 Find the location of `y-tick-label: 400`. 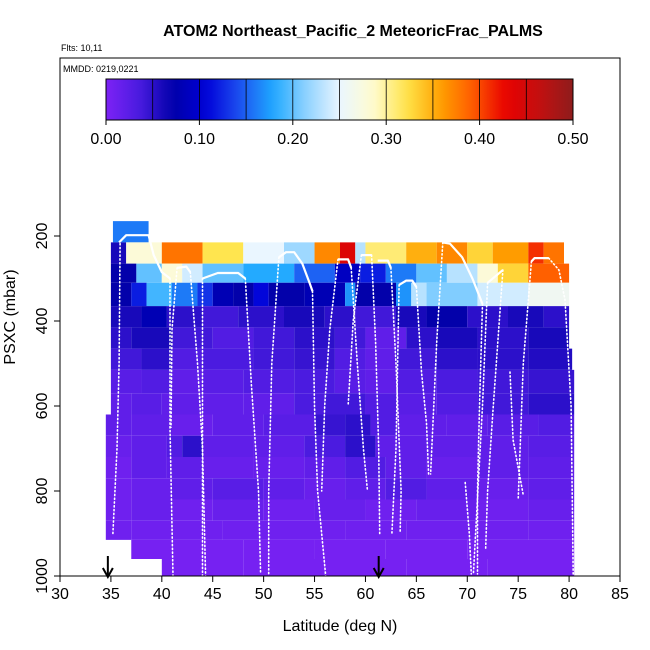

y-tick-label: 400 is located at coordinates (42, 321).